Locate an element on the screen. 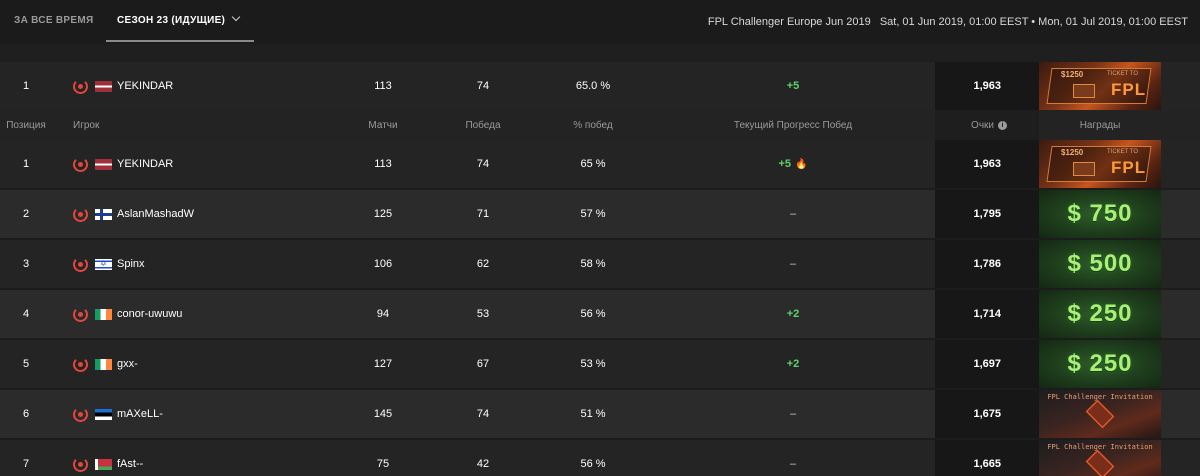  reward-cash-image: $ 500 is located at coordinates (1100, 264).